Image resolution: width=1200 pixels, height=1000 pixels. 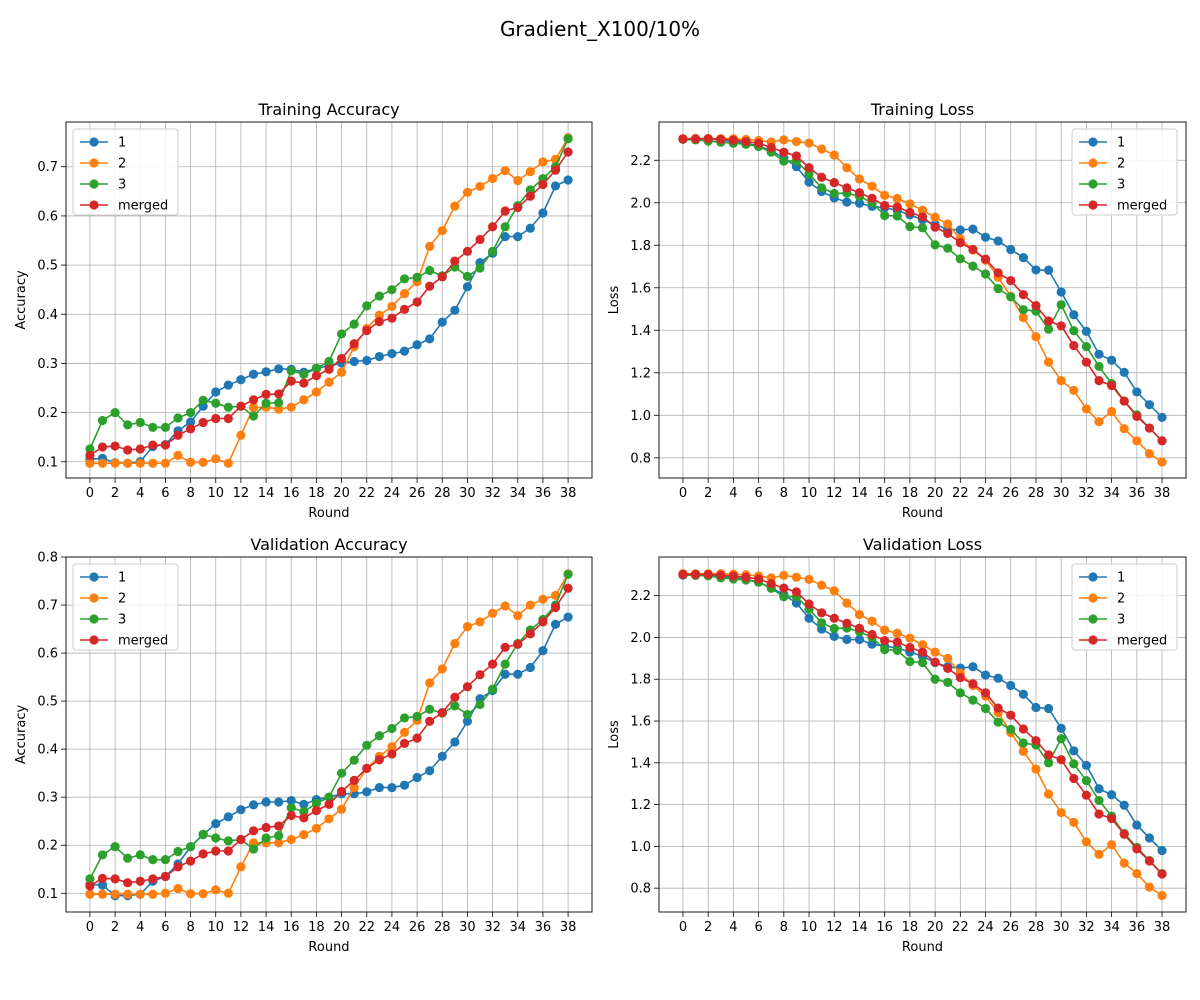 I want to click on legend-label: 3, so click(x=122, y=185).